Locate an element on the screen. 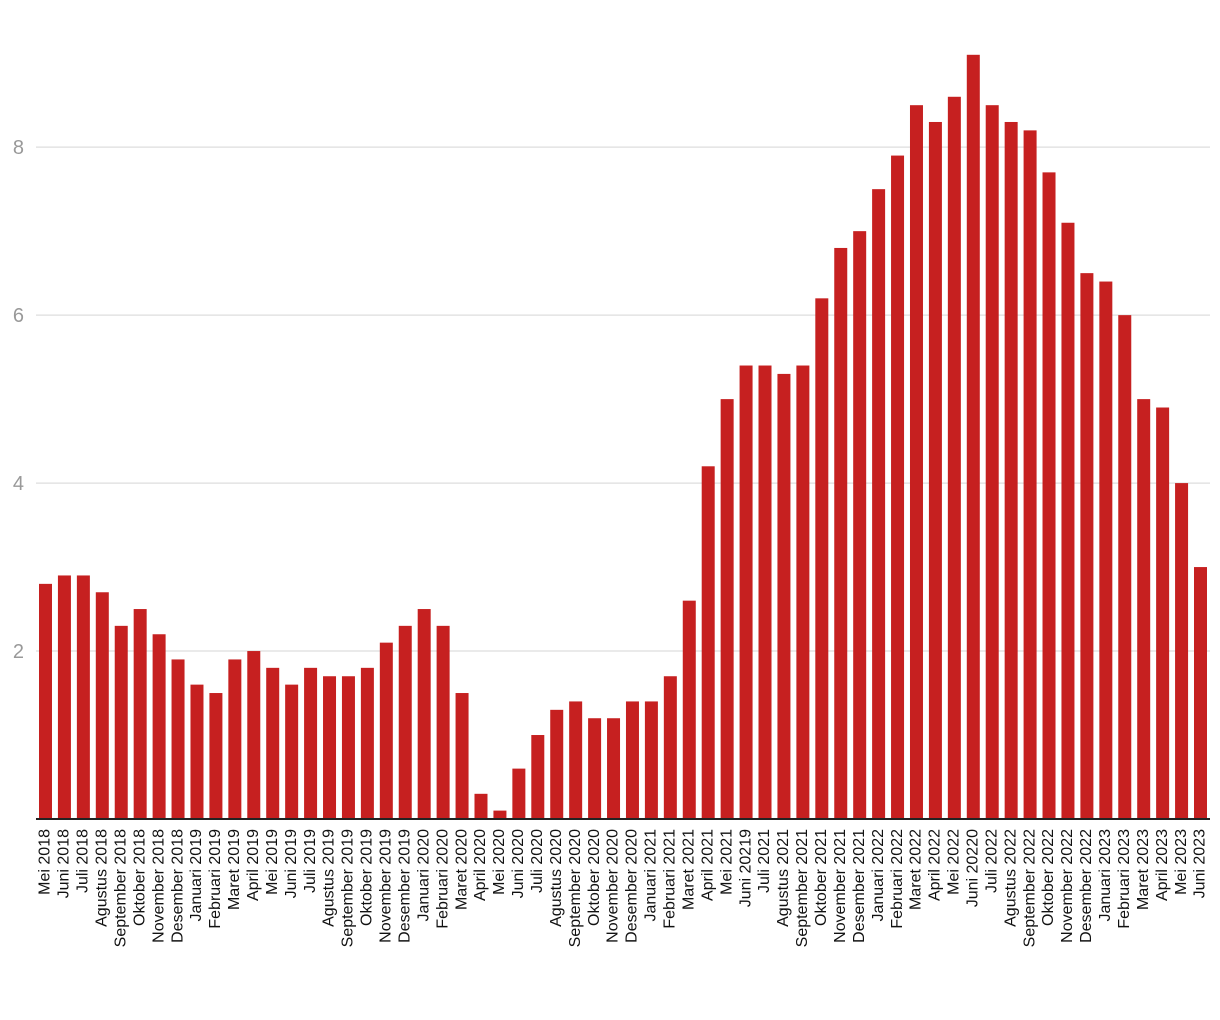 The image size is (1220, 1020). x-tick-label: Juni 2023 is located at coordinates (1200, 863).